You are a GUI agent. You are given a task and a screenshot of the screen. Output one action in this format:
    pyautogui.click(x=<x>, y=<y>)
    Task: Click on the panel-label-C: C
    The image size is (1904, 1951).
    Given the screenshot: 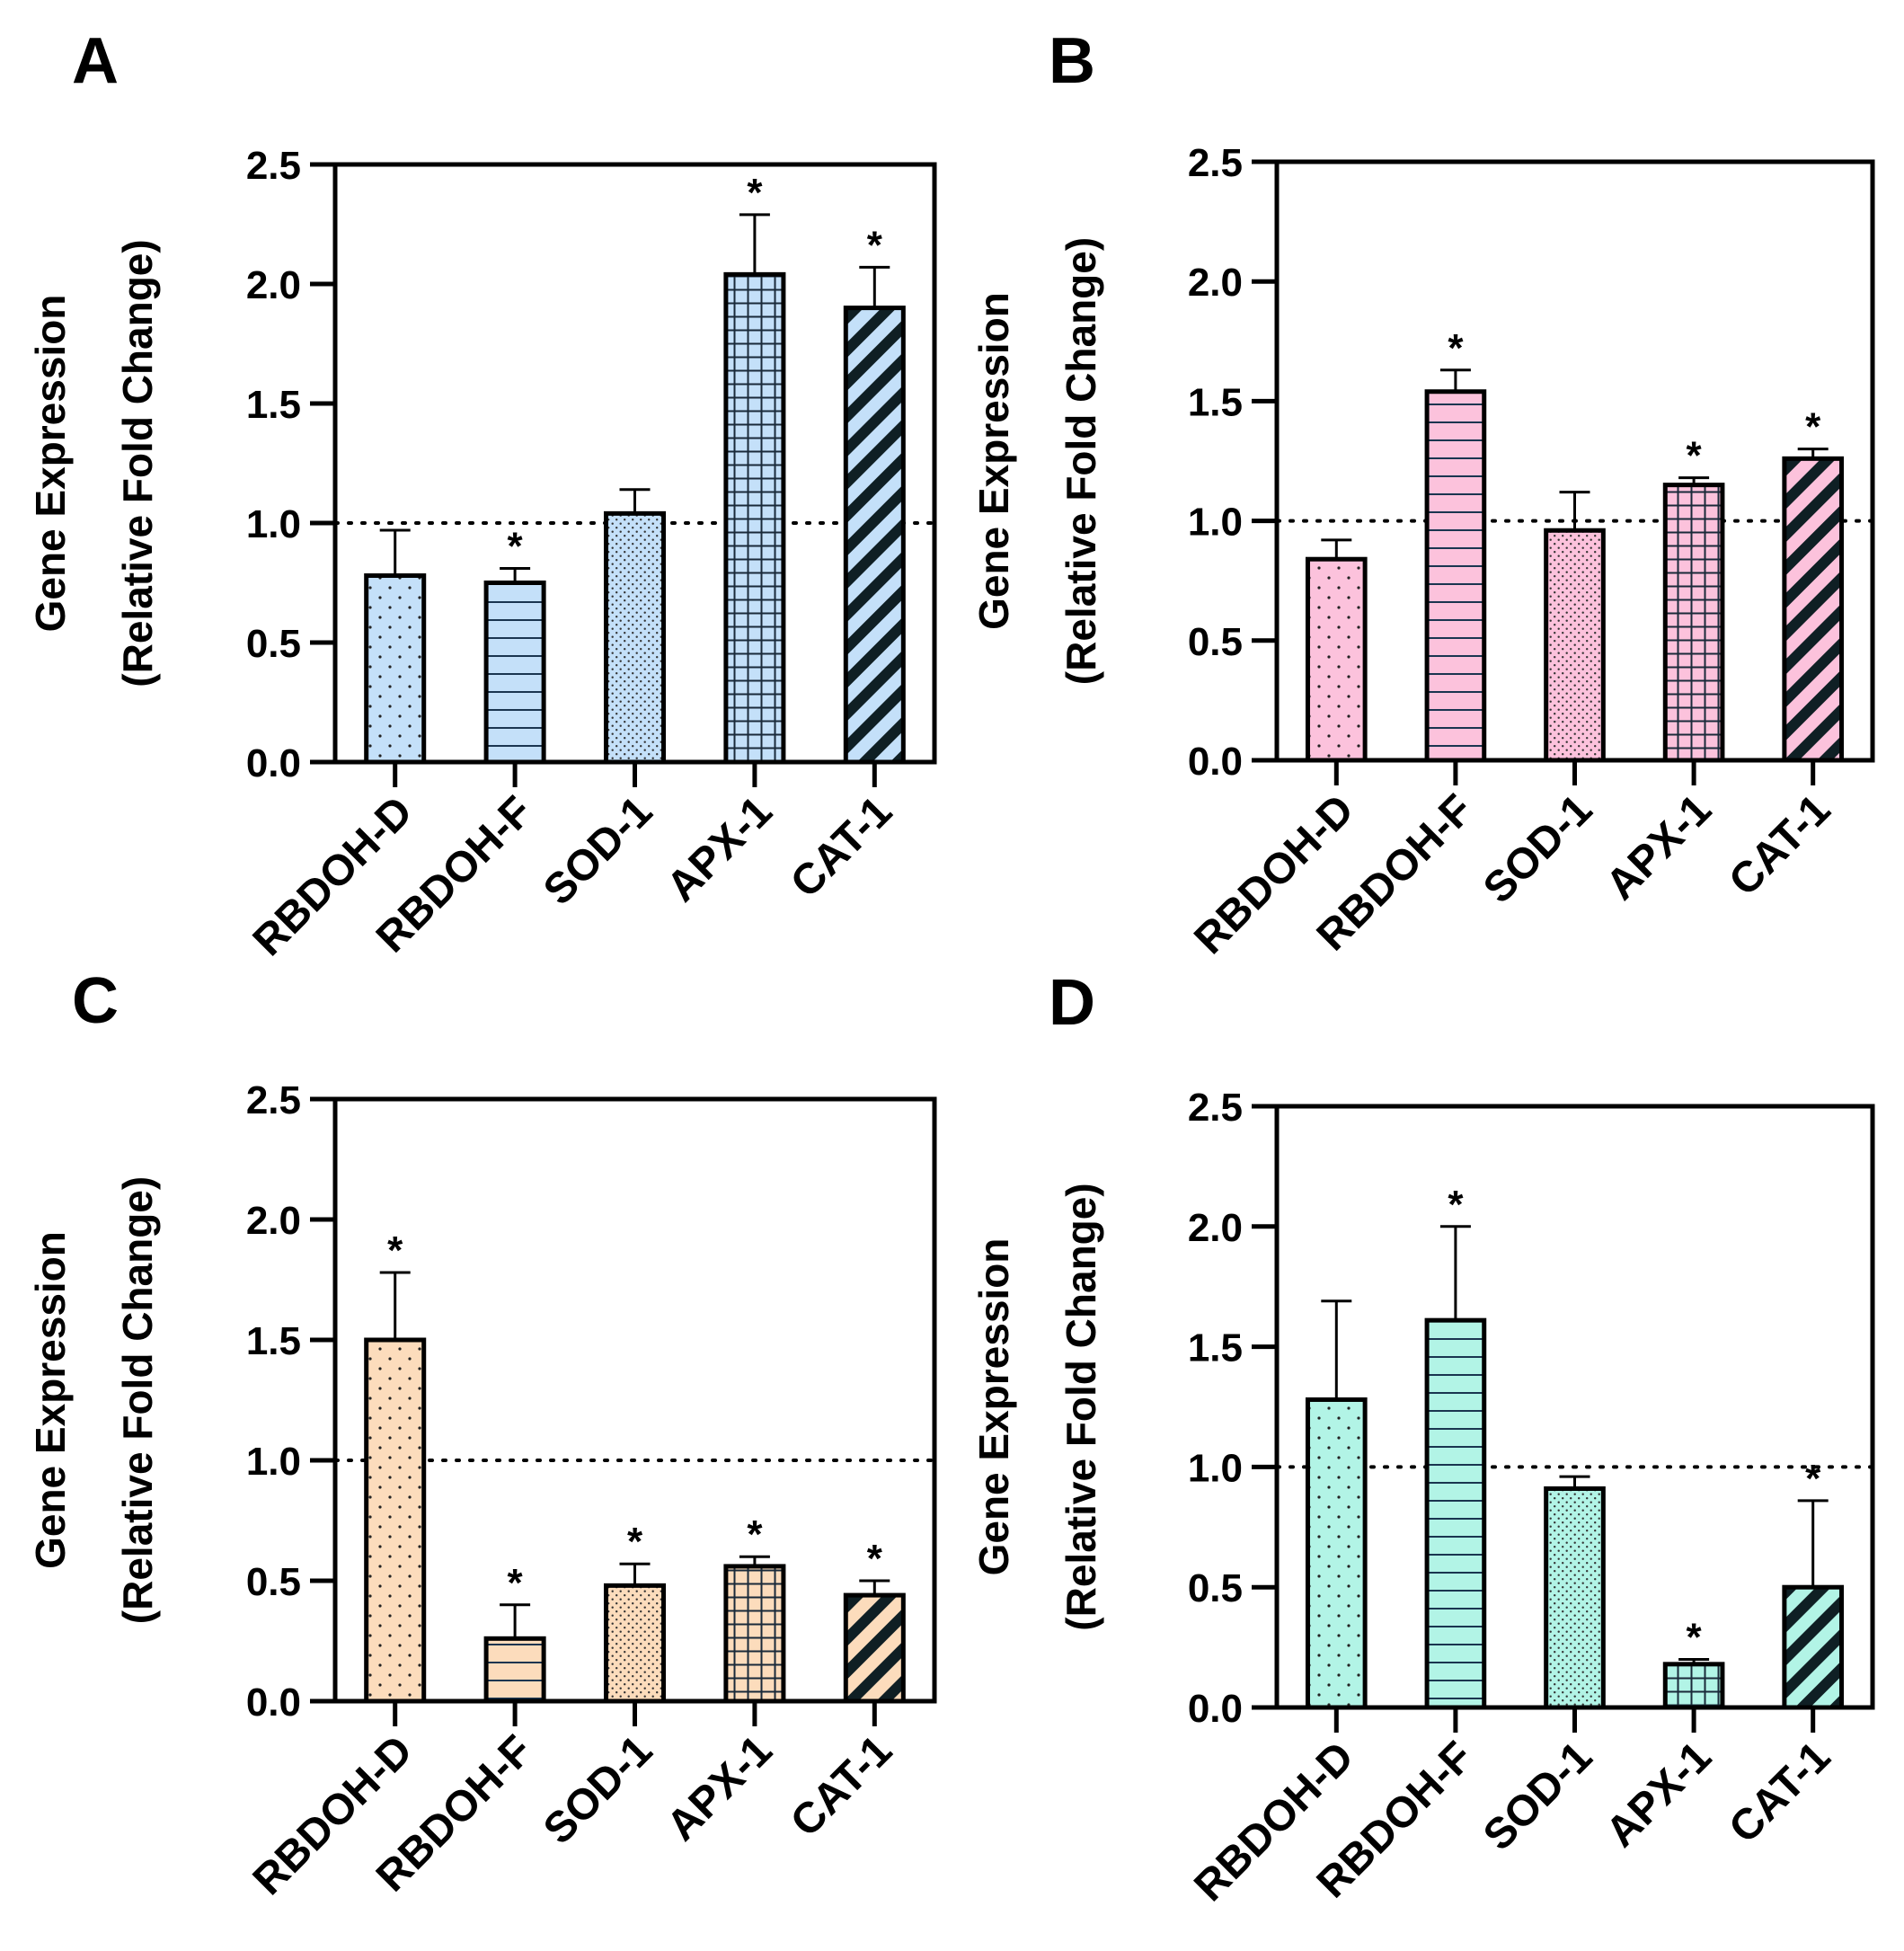 What is the action you would take?
    pyautogui.click(x=95, y=1001)
    